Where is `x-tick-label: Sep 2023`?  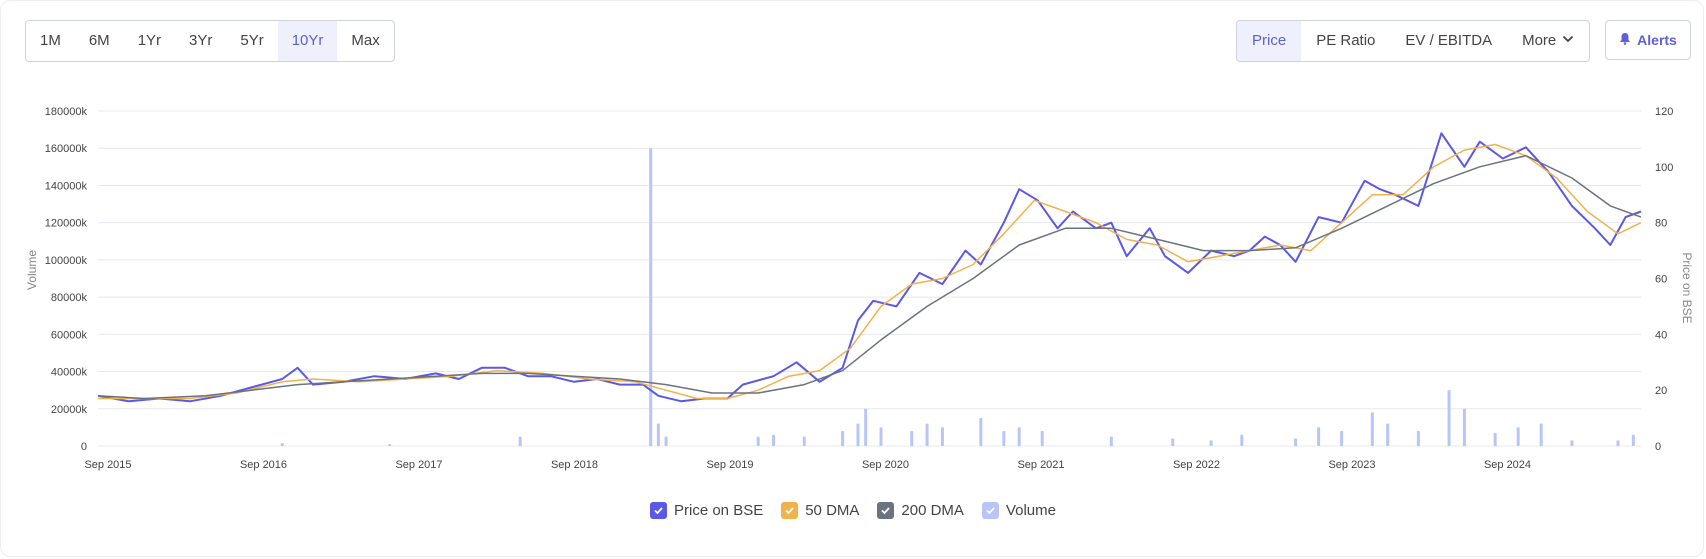 x-tick-label: Sep 2023 is located at coordinates (1351, 465).